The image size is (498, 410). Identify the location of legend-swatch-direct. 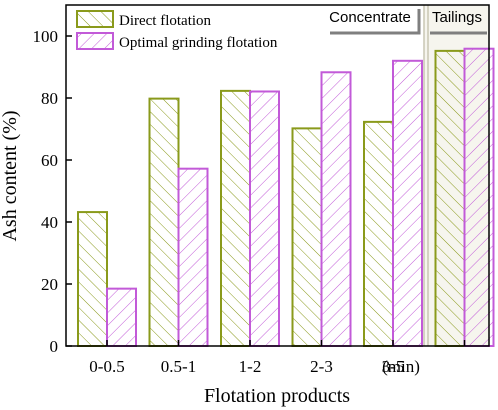
(95, 19).